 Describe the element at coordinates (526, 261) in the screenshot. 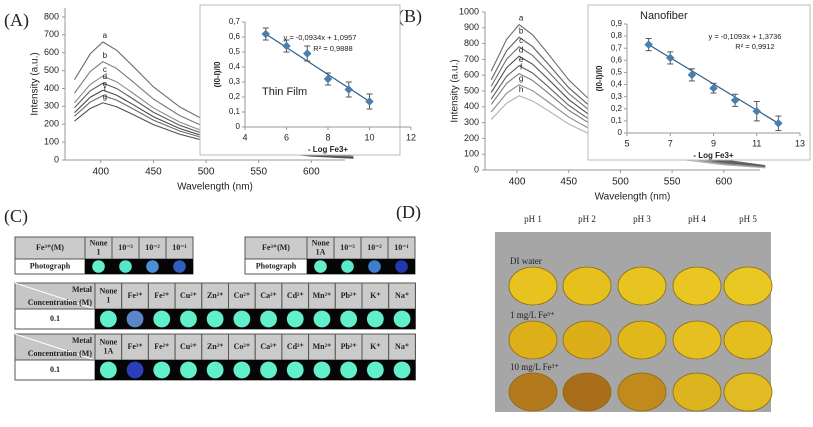

I see `row-label: DI water` at that location.